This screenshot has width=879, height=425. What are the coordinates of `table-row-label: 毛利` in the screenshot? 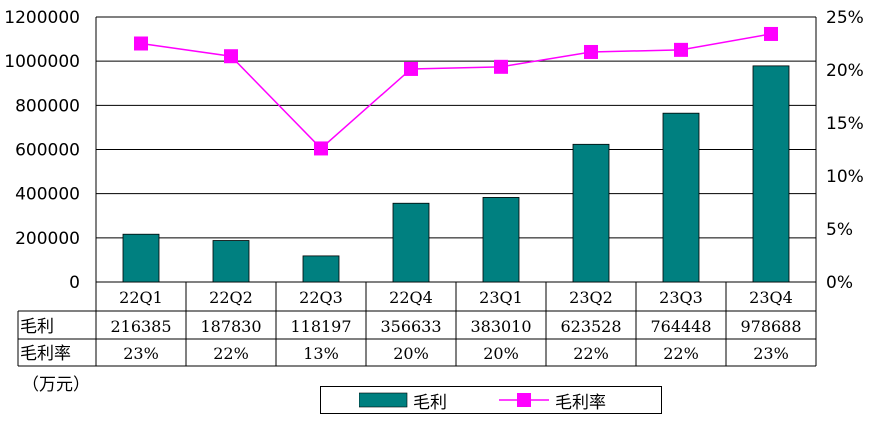 It's located at (37, 327).